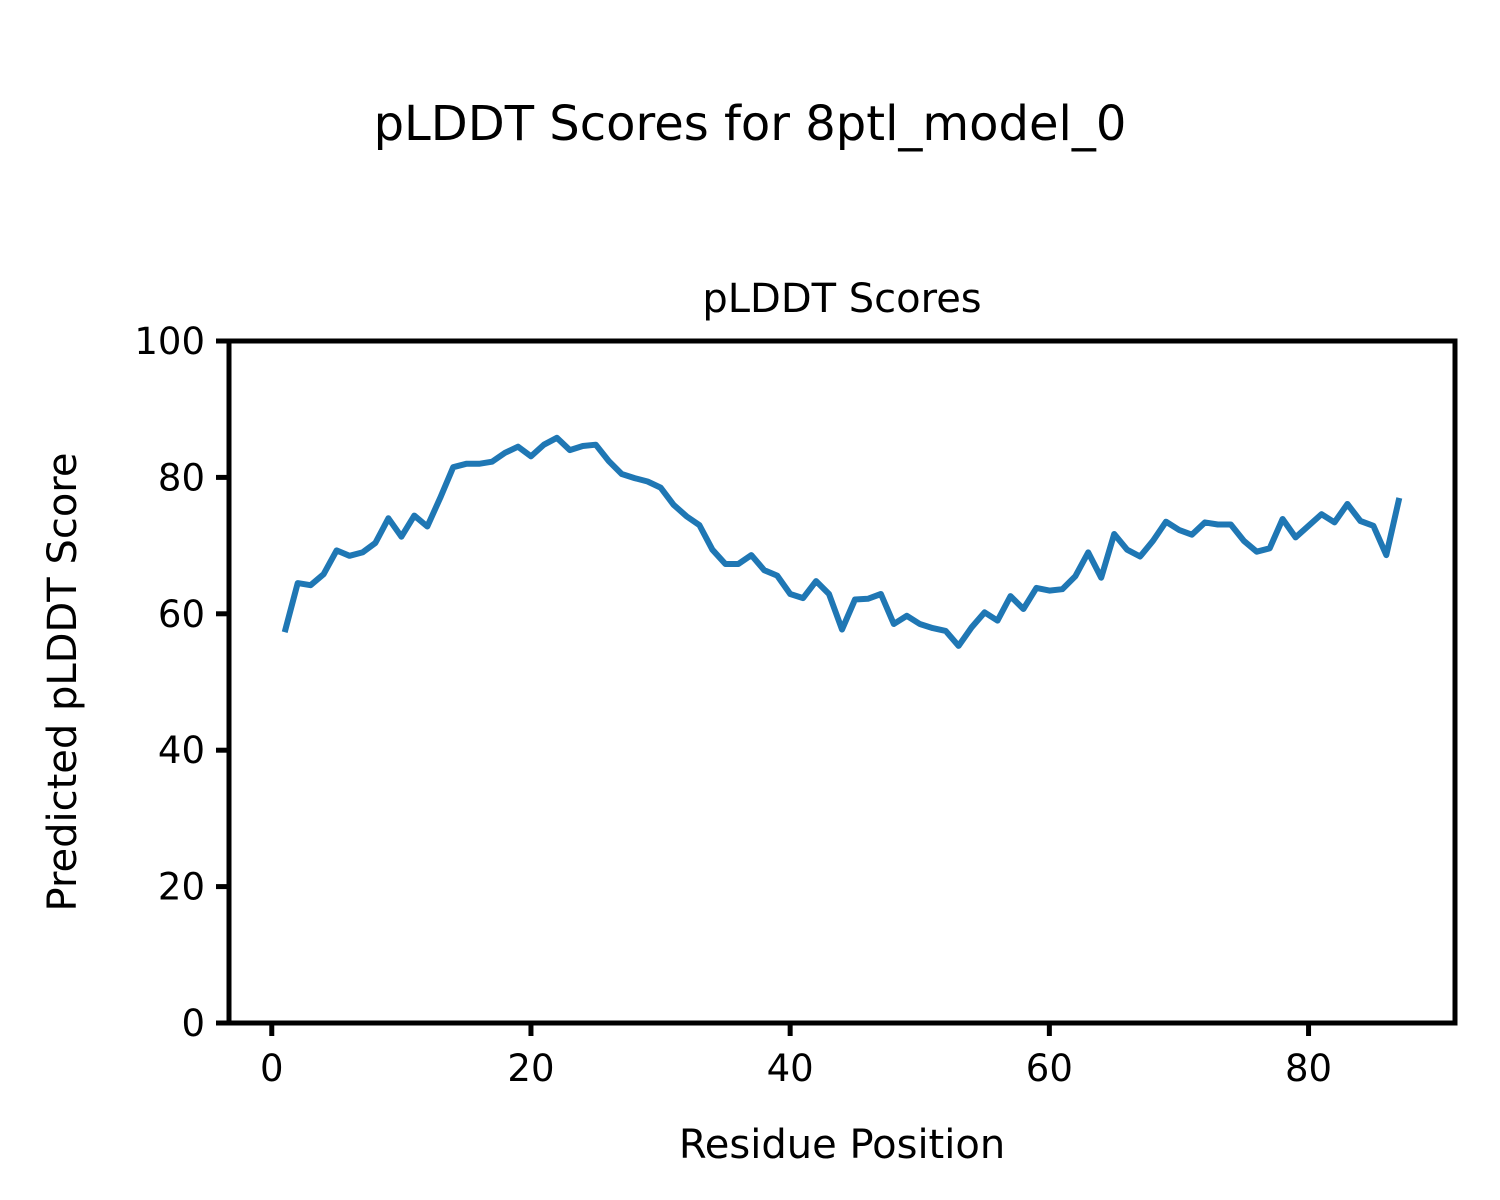 The image size is (1500, 1200). I want to click on x-axis-ticks: 0 20 40 60 80, so click(796, 1056).